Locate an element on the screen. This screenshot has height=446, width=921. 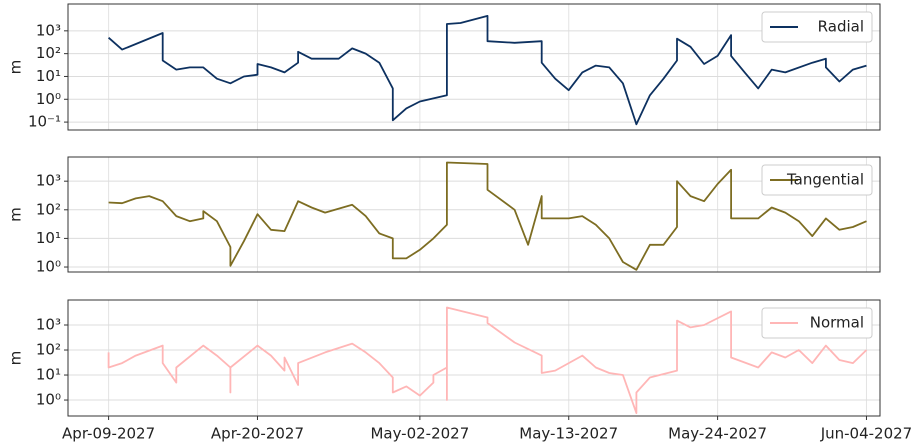
y-tick-label: 10⁻¹ is located at coordinates (44, 122).